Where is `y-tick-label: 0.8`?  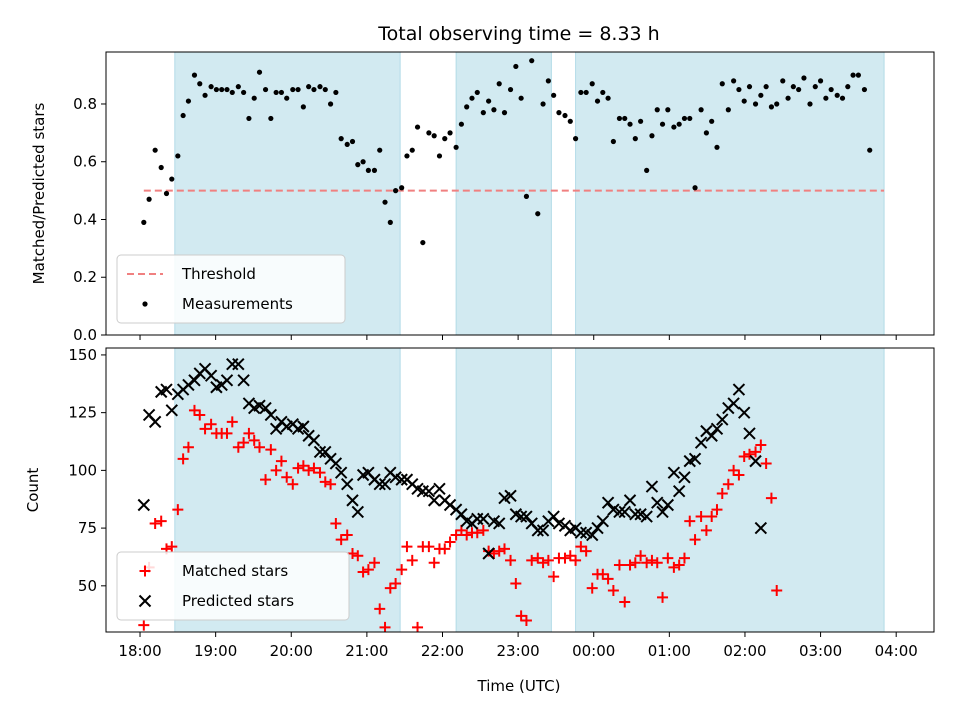 y-tick-label: 0.8 is located at coordinates (85, 104).